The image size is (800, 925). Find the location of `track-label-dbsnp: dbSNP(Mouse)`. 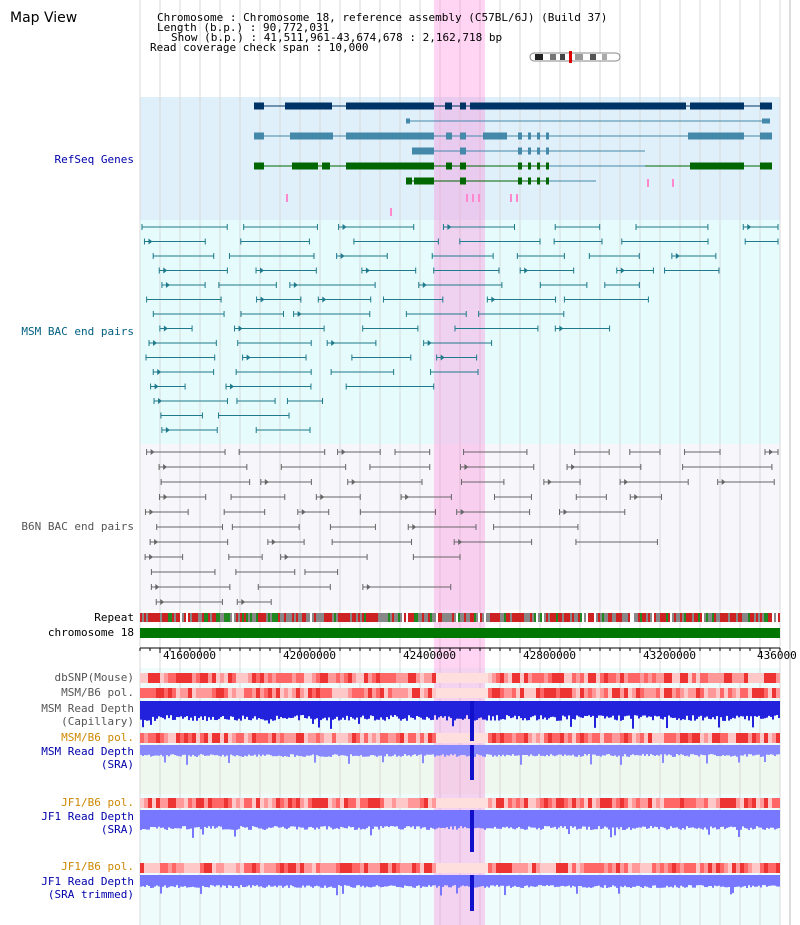

track-label-dbsnp: dbSNP(Mouse) is located at coordinates (94, 677).